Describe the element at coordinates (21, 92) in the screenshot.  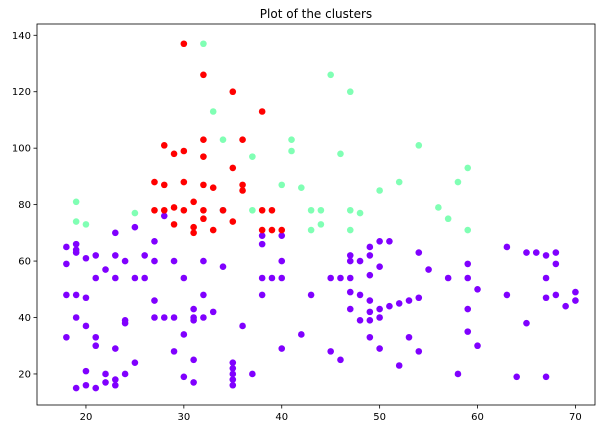
I see `y-tick-label: 120` at that location.